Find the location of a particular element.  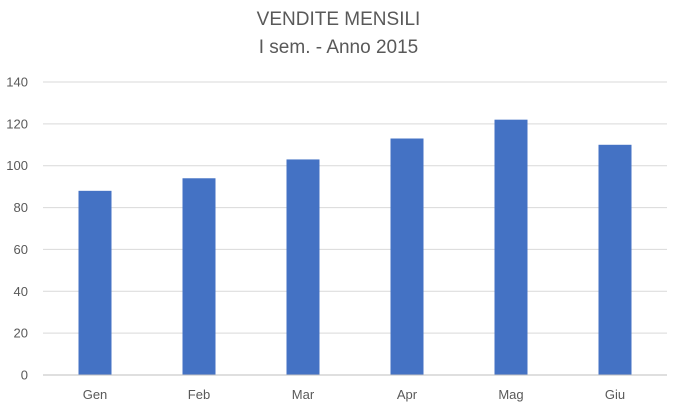

x-tick-label: Mag is located at coordinates (510, 394).